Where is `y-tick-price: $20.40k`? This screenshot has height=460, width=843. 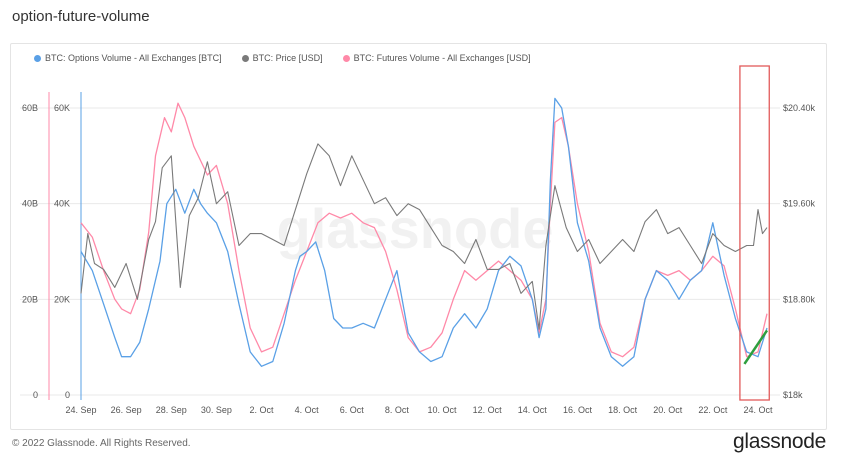 y-tick-price: $20.40k is located at coordinates (799, 108).